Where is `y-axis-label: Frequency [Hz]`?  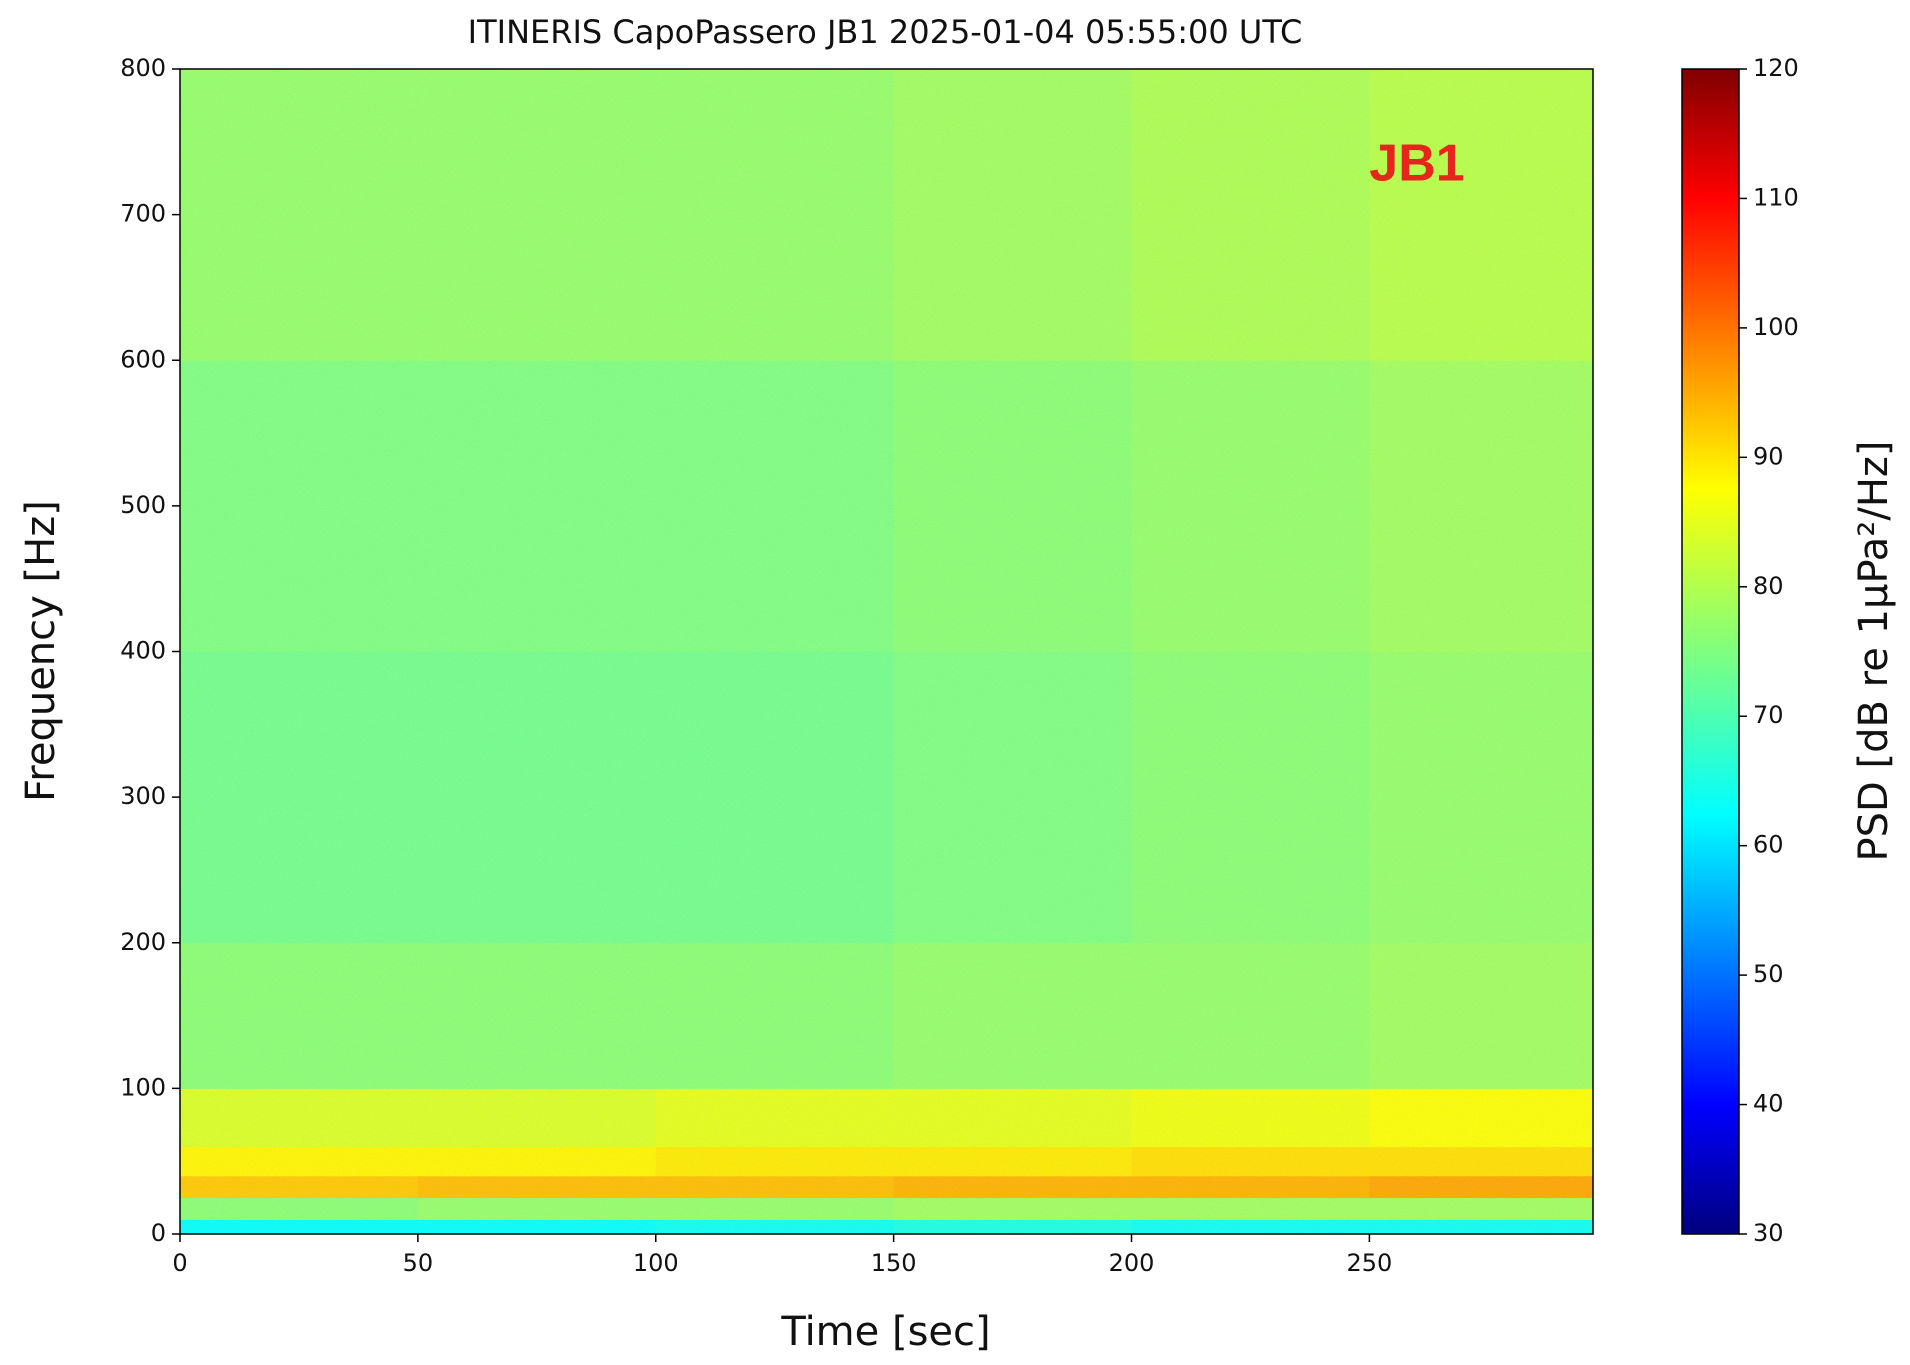 y-axis-label: Frequency [Hz] is located at coordinates (41, 651).